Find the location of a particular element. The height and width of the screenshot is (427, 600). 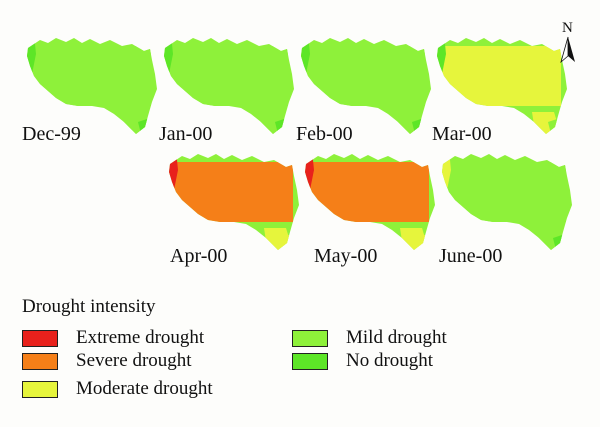

map-tile: Apr-00 is located at coordinates (234, 210).